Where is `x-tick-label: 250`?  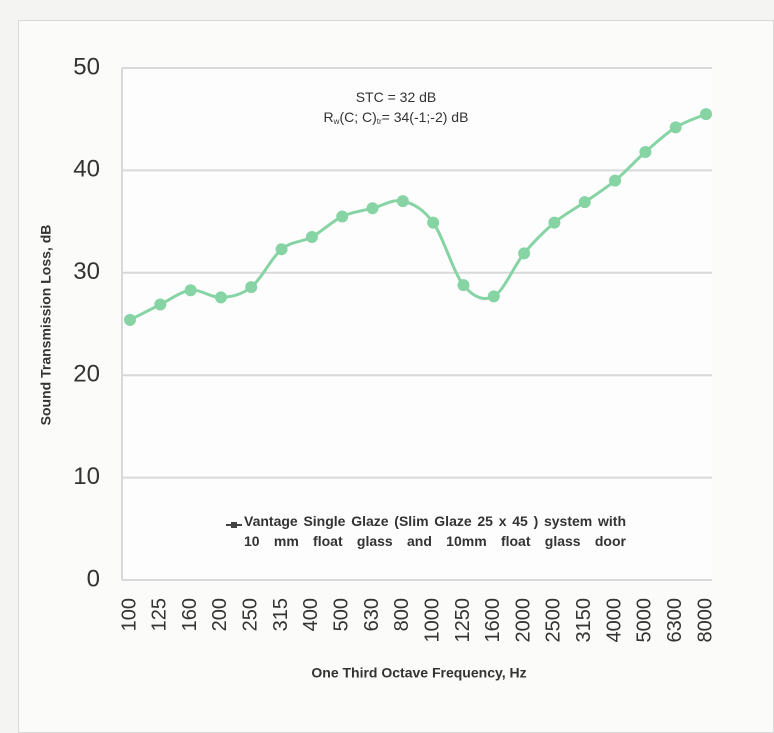
x-tick-label: 250 is located at coordinates (251, 614).